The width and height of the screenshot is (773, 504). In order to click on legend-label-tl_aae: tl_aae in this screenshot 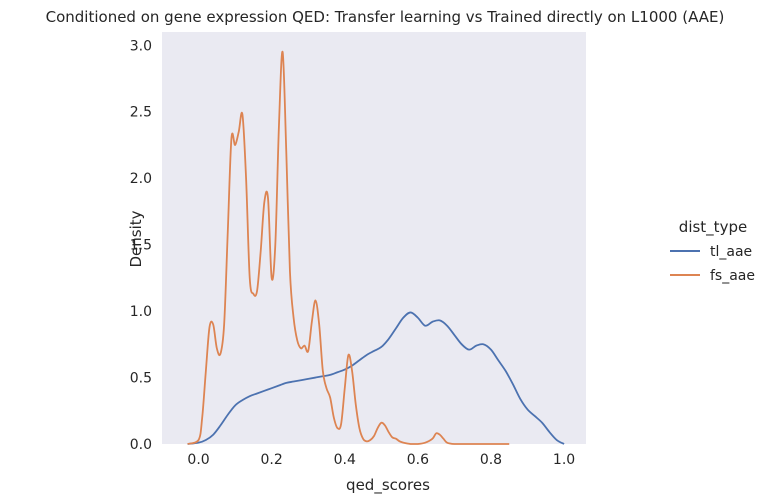, I will do `click(731, 252)`.